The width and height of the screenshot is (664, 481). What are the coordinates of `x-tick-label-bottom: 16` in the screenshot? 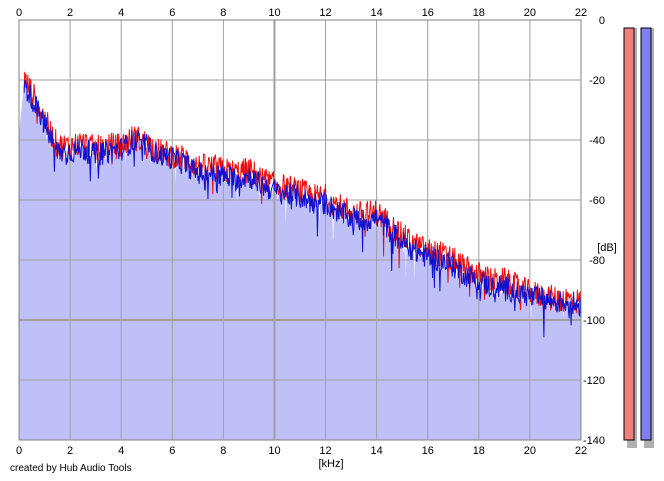 It's located at (428, 451).